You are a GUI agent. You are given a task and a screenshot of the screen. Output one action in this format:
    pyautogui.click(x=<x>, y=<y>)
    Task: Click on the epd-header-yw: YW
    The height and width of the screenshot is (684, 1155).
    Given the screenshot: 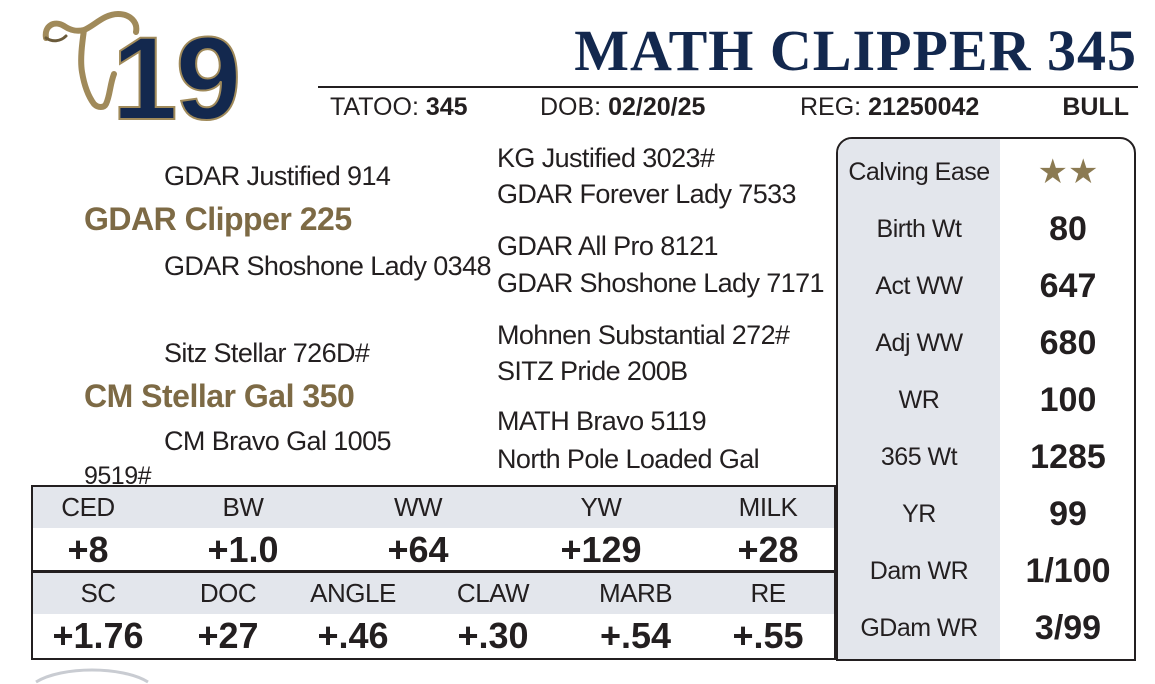 What is the action you would take?
    pyautogui.click(x=601, y=507)
    